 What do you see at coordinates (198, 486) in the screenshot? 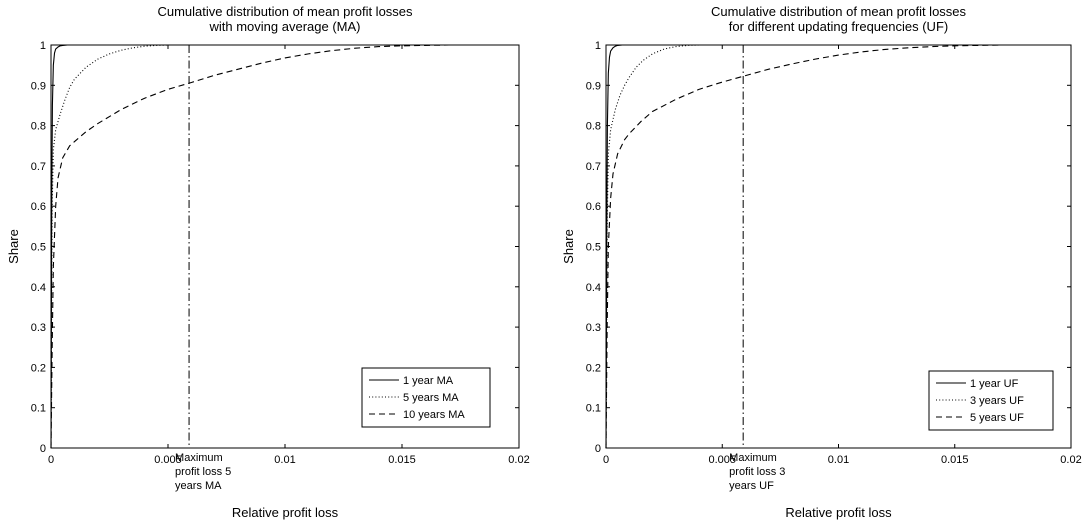
I see `max-profit-loss-annotation-line-3: years MA` at bounding box center [198, 486].